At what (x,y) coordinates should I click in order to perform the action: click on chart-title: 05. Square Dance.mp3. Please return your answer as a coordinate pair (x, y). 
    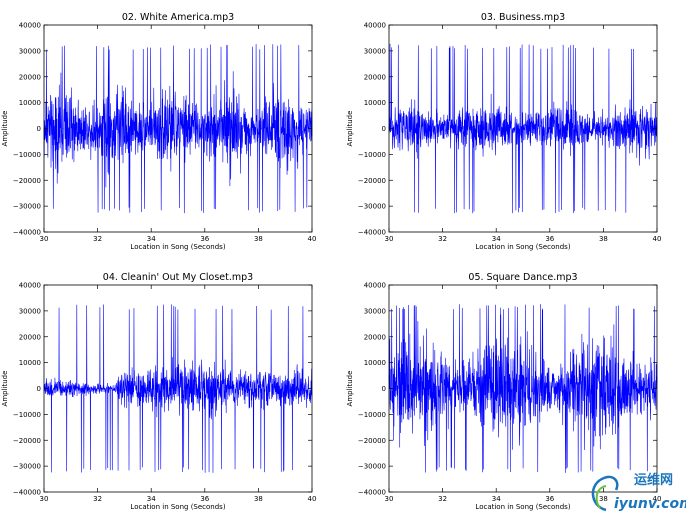
    Looking at the image, I should click on (522, 277).